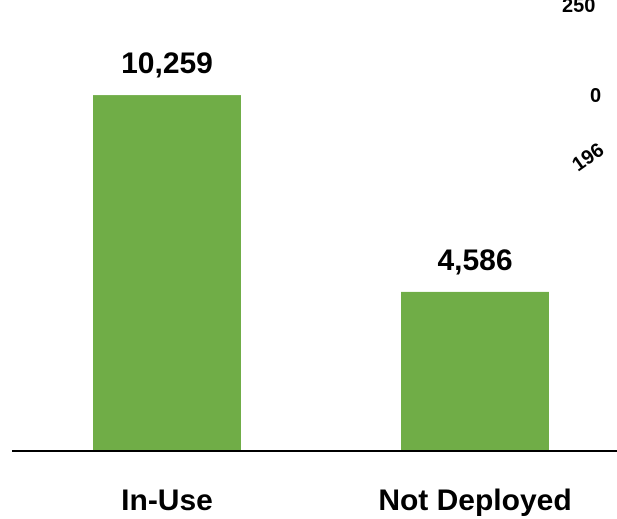 This screenshot has width=617, height=519. What do you see at coordinates (167, 500) in the screenshot?
I see `x-tick-label-in-use: In-Use` at bounding box center [167, 500].